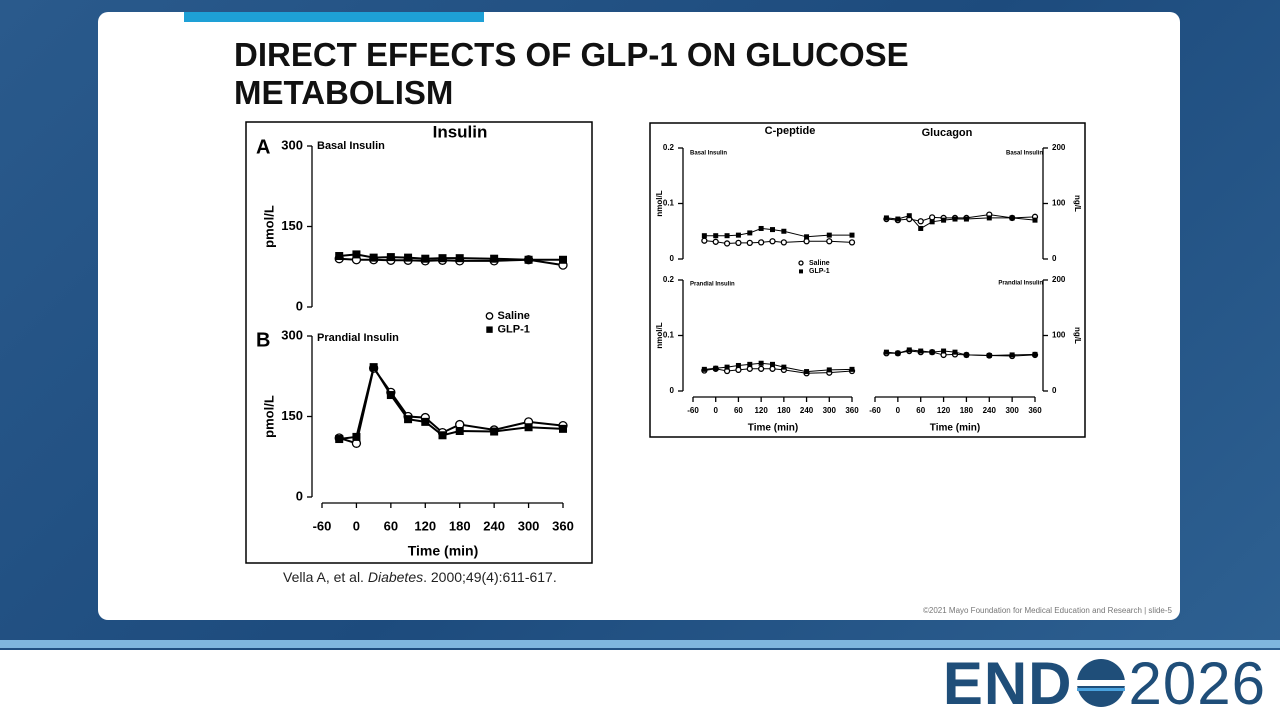  Describe the element at coordinates (990, 410) in the screenshot. I see `x-tick-label: 240` at that location.